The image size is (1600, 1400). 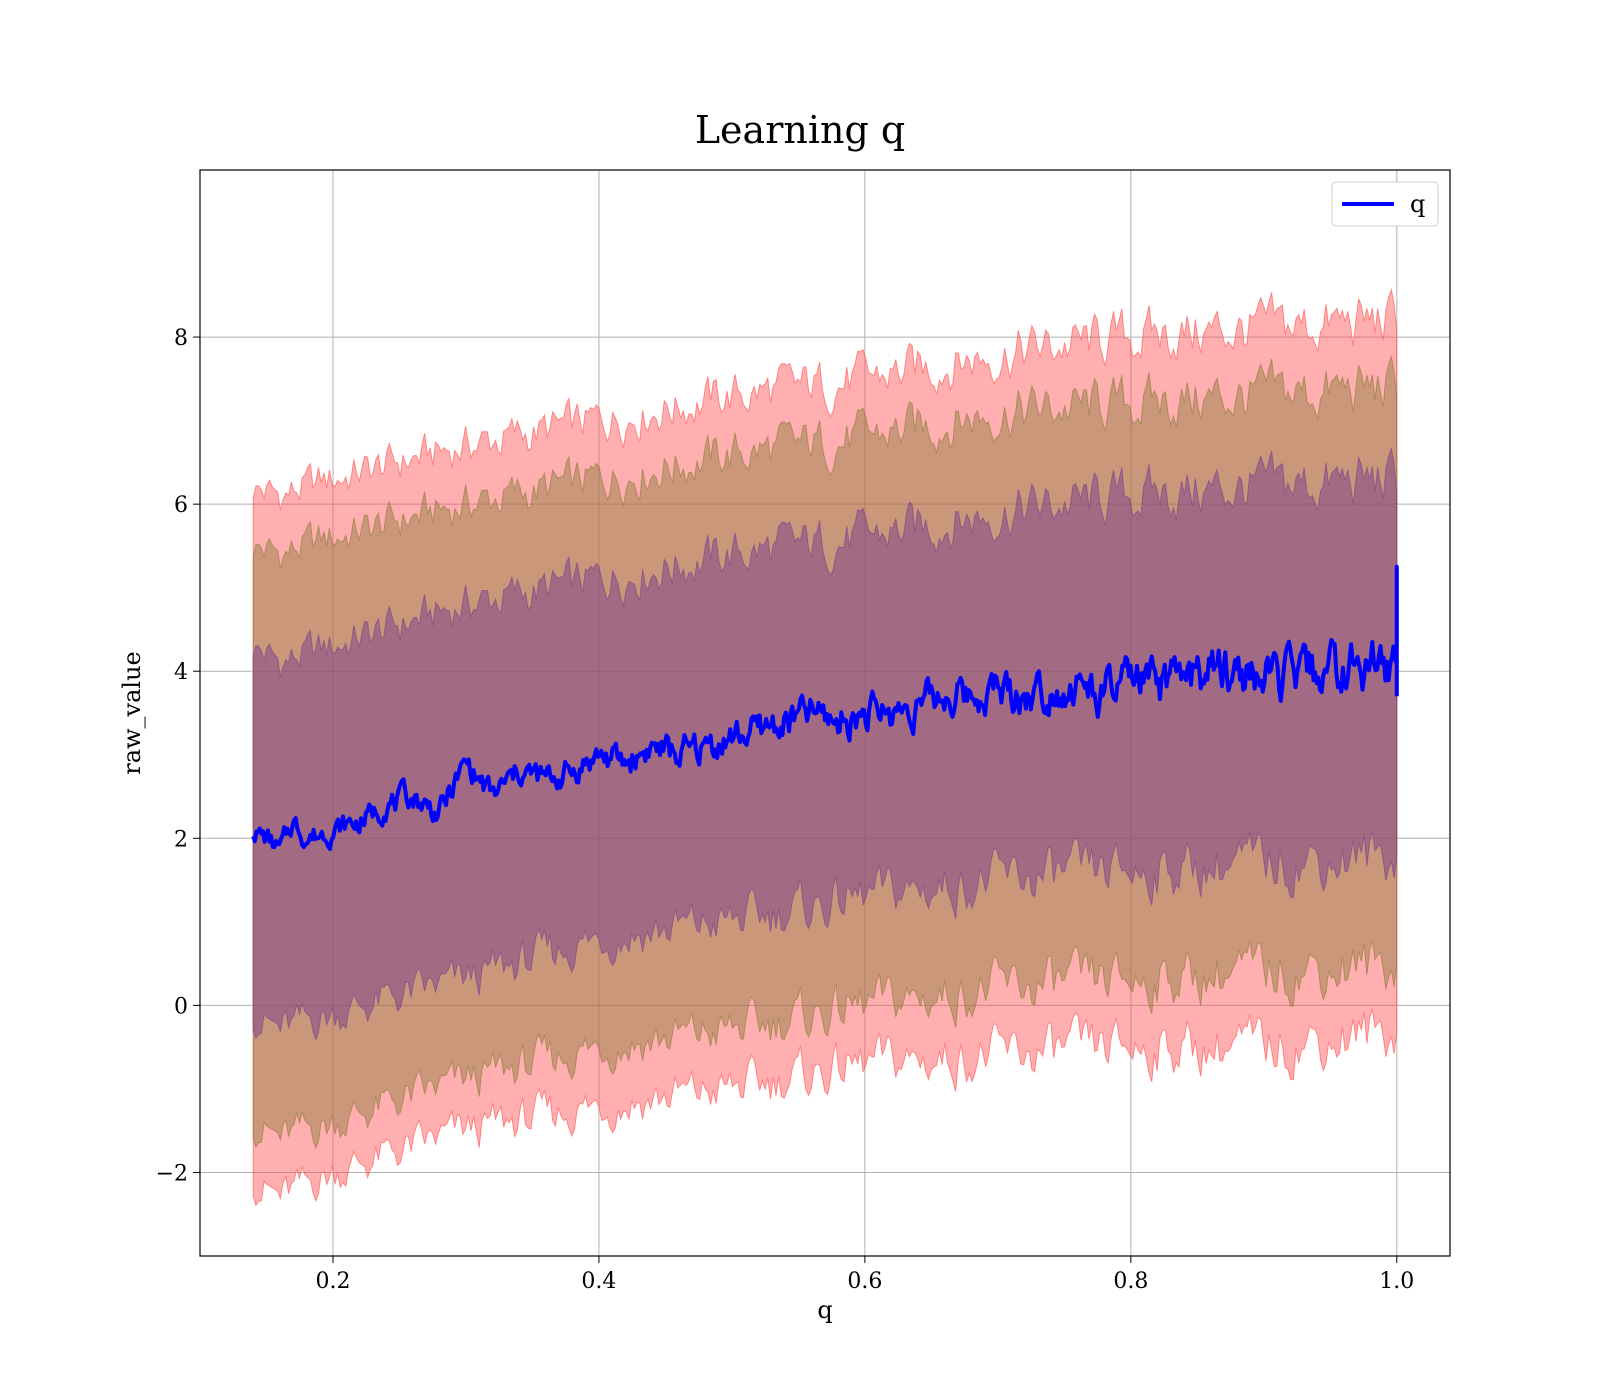 I want to click on x-tick-label: 0.6, so click(x=864, y=1281).